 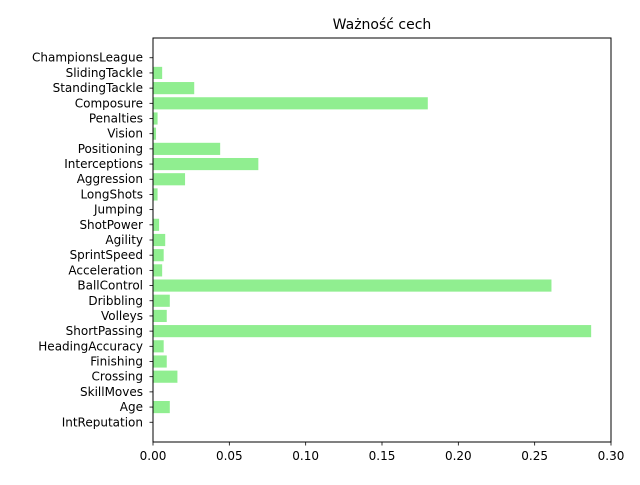 I want to click on bar-positioning, so click(x=187, y=148).